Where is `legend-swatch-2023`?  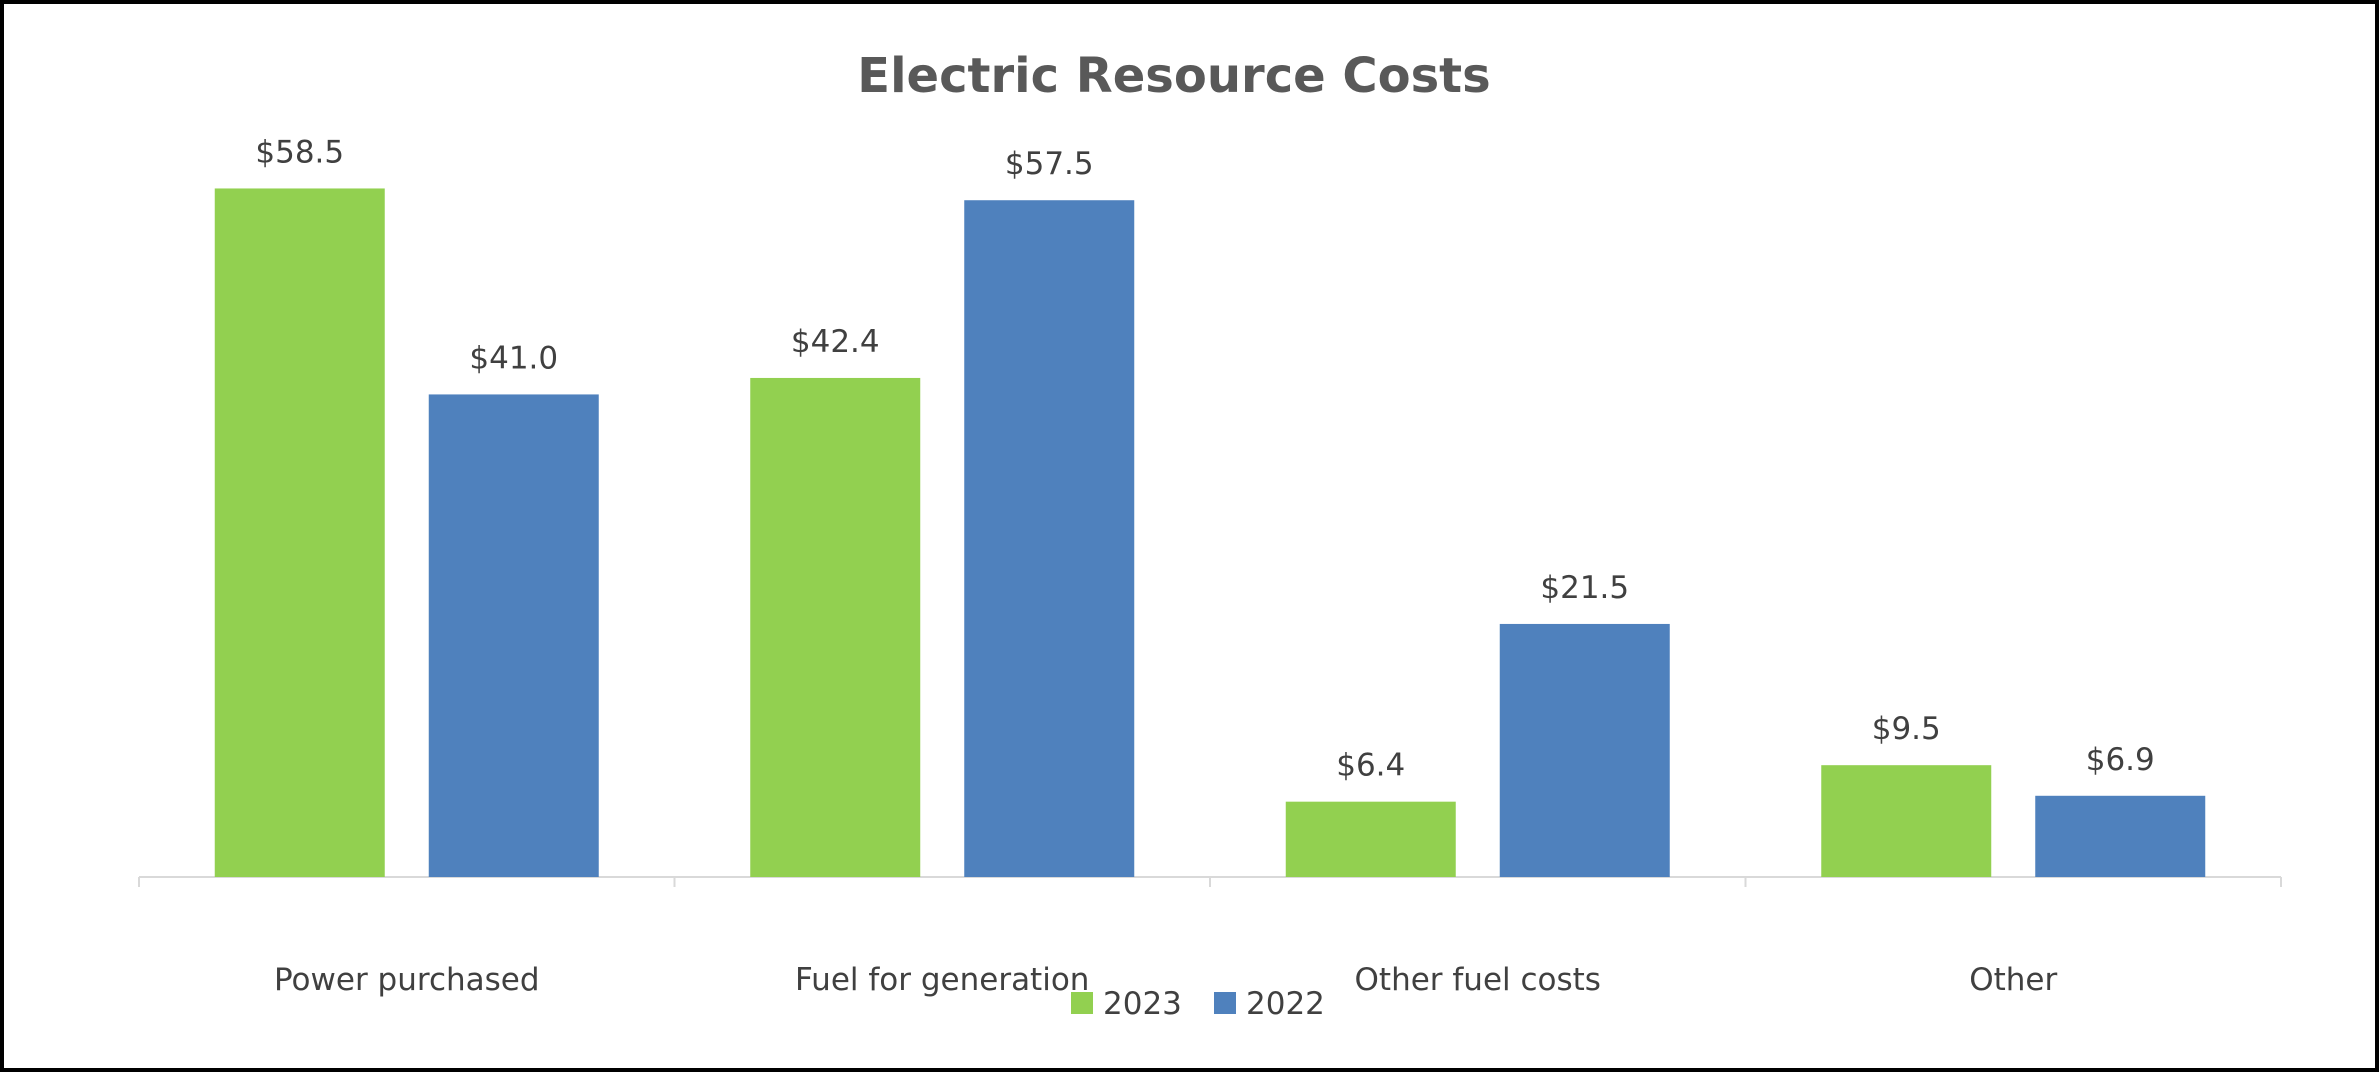 legend-swatch-2023 is located at coordinates (1082, 1003).